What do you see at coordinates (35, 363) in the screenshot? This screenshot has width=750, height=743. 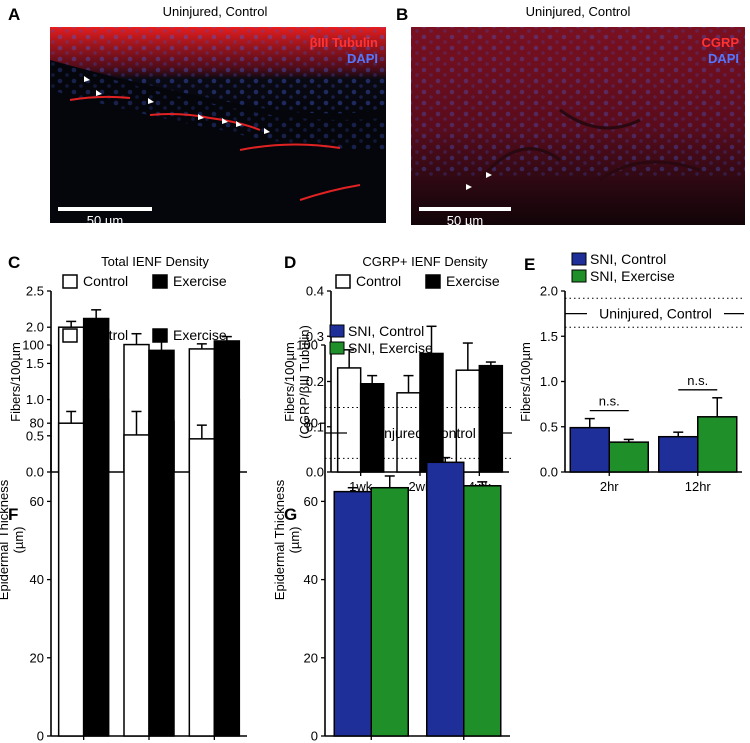 I see `y-tick-label: 1.5` at bounding box center [35, 363].